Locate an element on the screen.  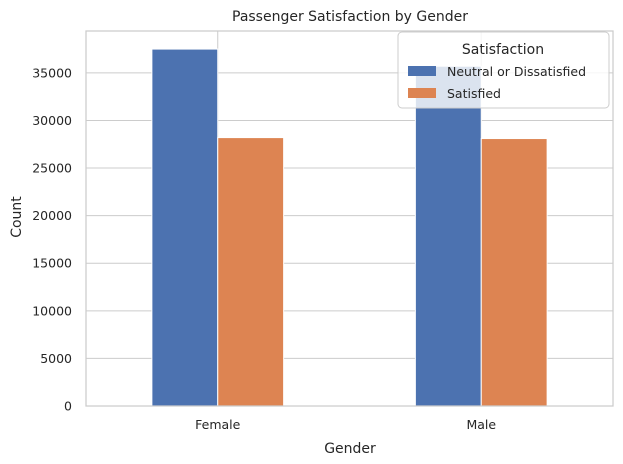
y-tick-label: 15000 is located at coordinates (52, 263).